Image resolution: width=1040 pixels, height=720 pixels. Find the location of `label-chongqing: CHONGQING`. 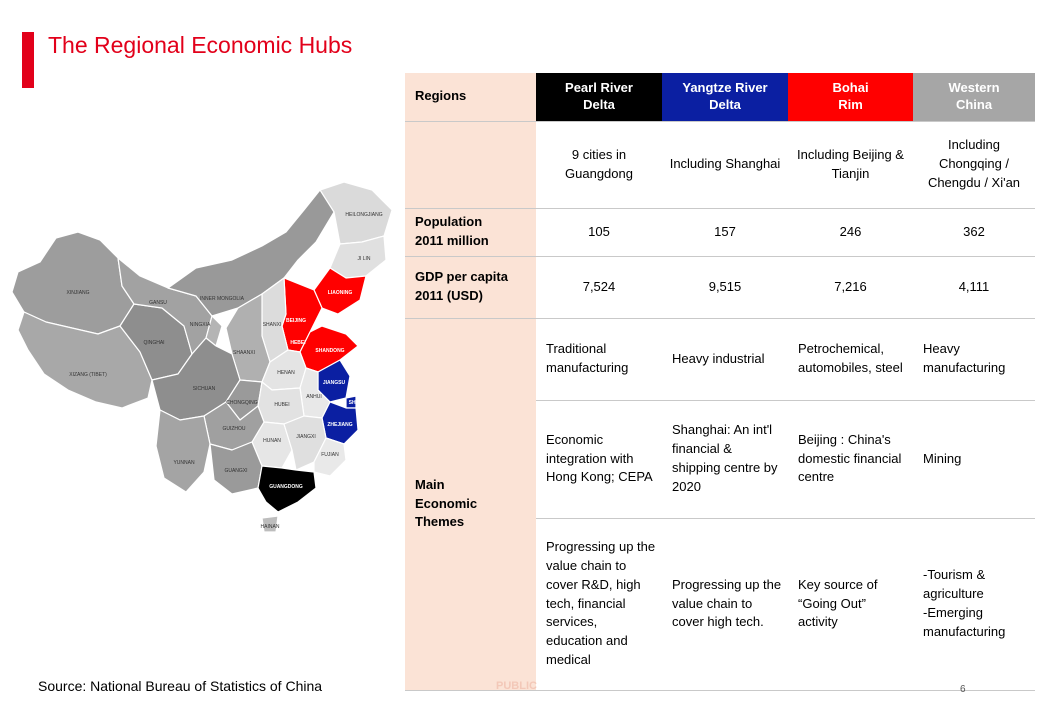

label-chongqing: CHONGQING is located at coordinates (242, 403).